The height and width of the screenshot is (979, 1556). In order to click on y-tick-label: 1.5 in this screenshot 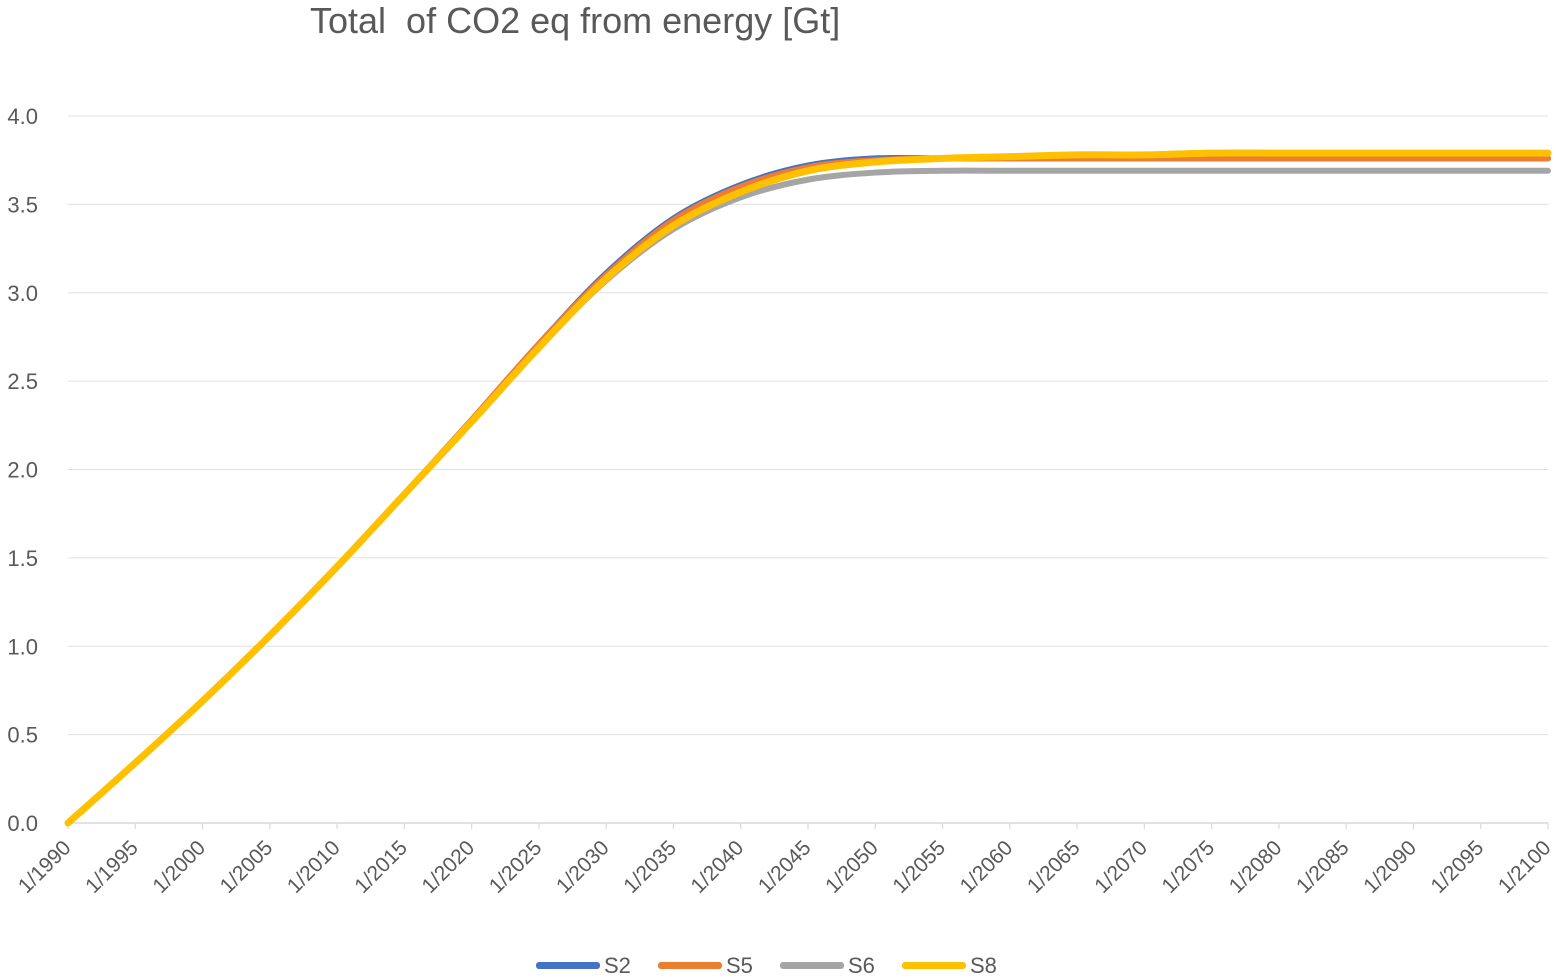, I will do `click(22, 558)`.